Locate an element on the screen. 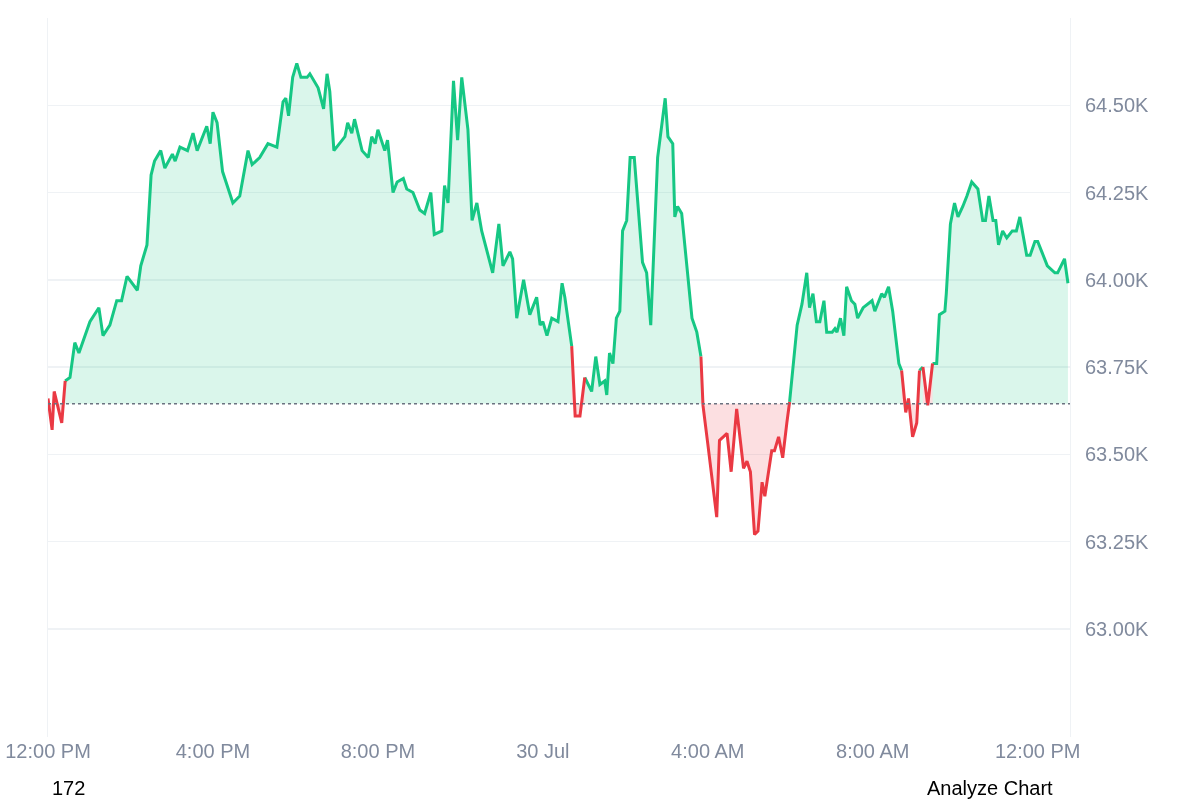 The height and width of the screenshot is (800, 1200). y-tick-label: 63.75K is located at coordinates (1117, 367).